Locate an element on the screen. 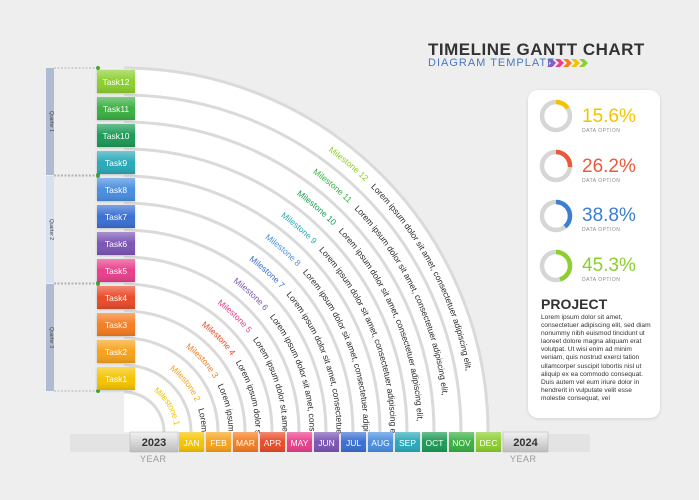 Image resolution: width=699 pixels, height=500 pixels. task-label: Task4 is located at coordinates (116, 297).